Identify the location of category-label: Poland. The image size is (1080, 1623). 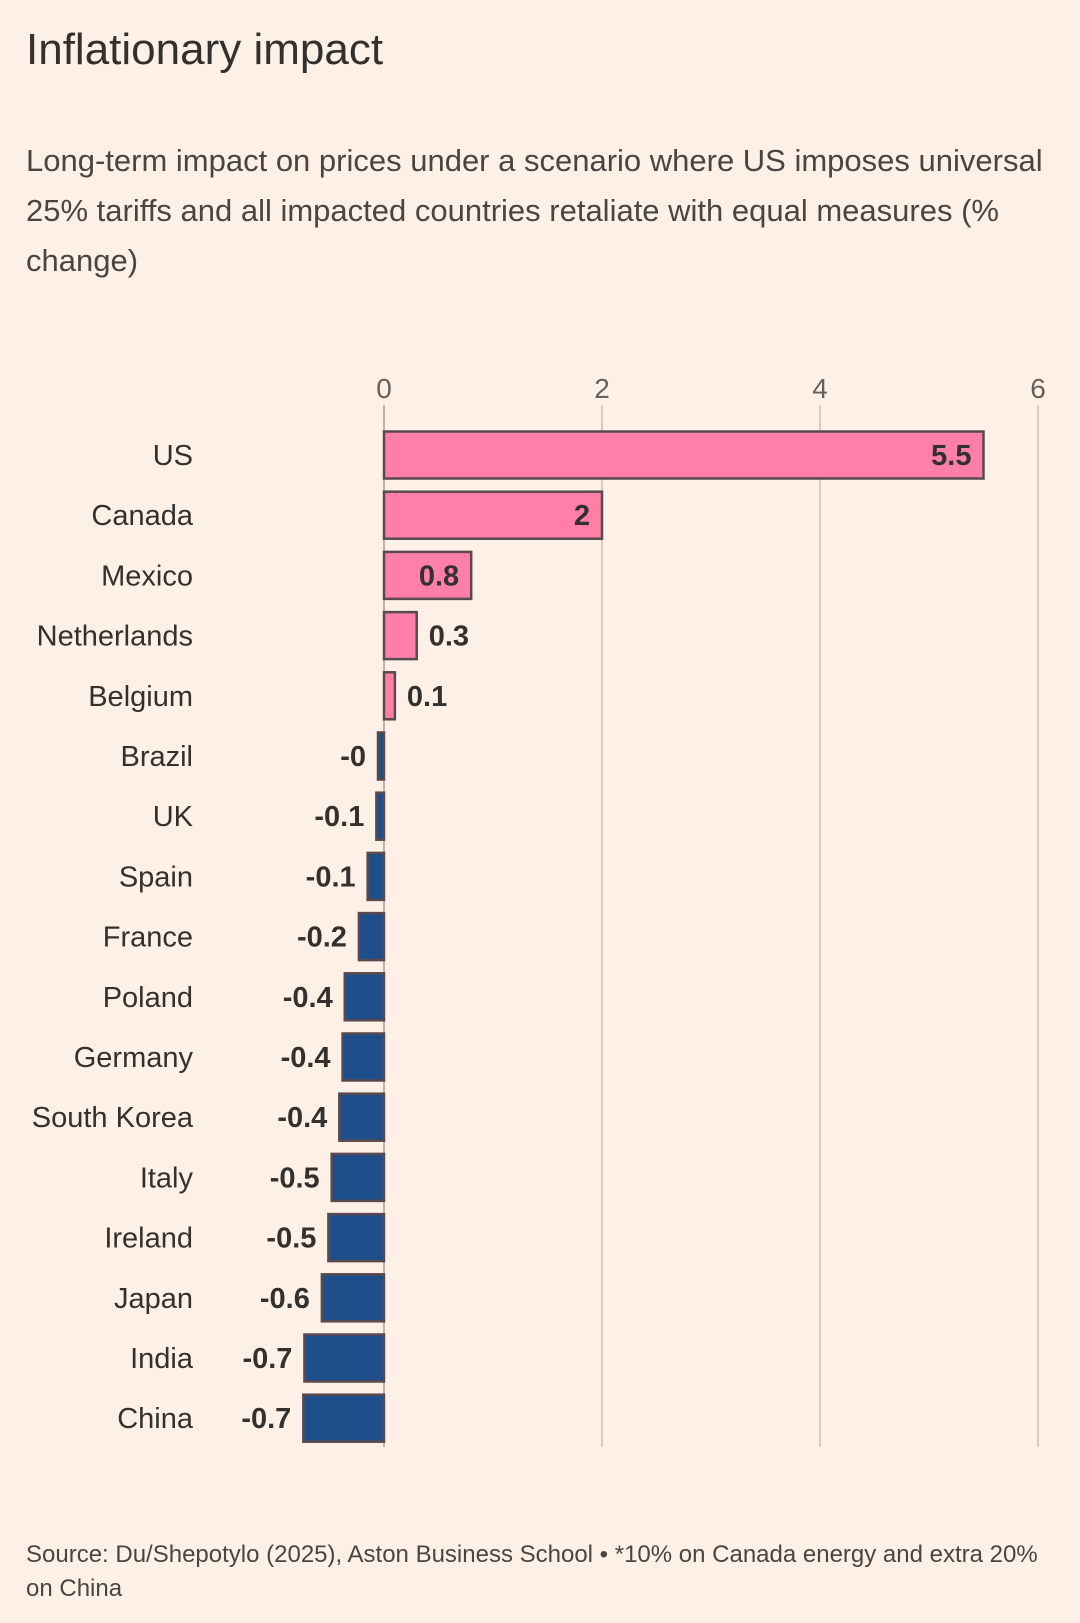
(148, 998).